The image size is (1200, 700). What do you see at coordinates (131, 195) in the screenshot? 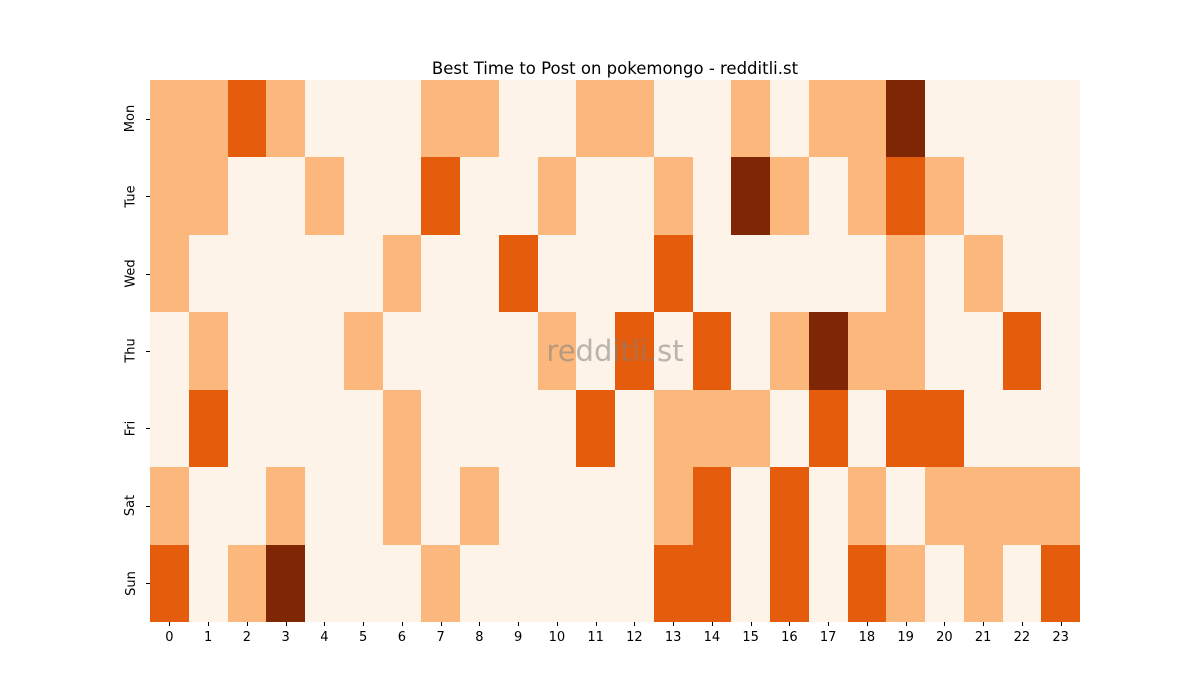
I see `y-tick: Tue` at bounding box center [131, 195].